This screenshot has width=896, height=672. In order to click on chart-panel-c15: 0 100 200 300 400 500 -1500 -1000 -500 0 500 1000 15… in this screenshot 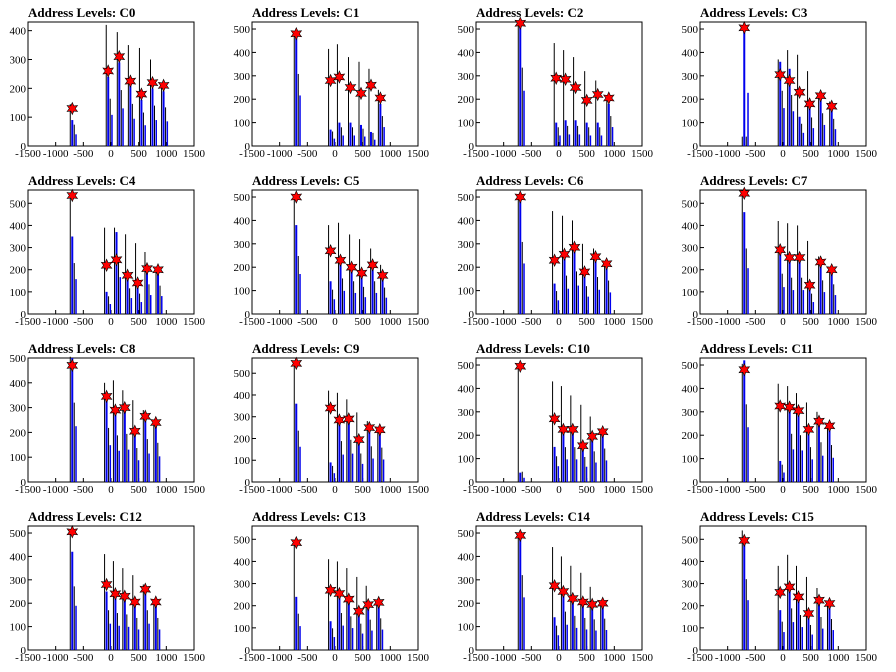, I will do `click(784, 588)`.